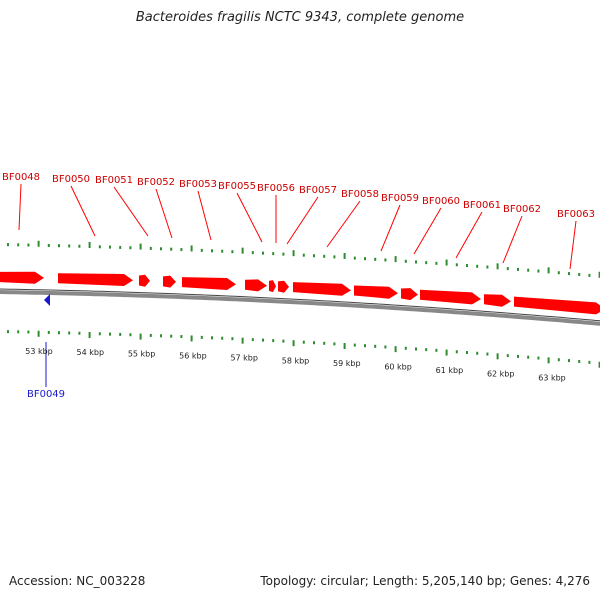 This screenshot has height=600, width=600. What do you see at coordinates (91, 352) in the screenshot?
I see `scale-label: 54 kbp` at bounding box center [91, 352].